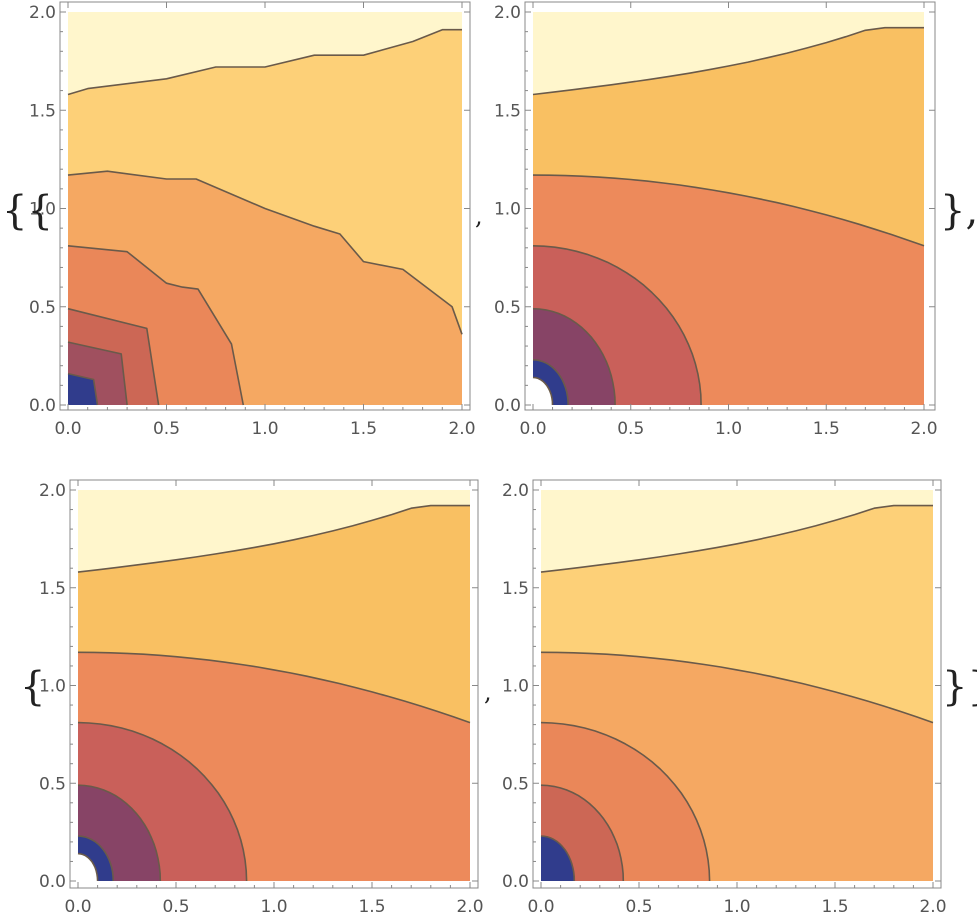 This screenshot has width=977, height=921. Describe the element at coordinates (479, 216) in the screenshot. I see `comma-row1: ,` at that location.